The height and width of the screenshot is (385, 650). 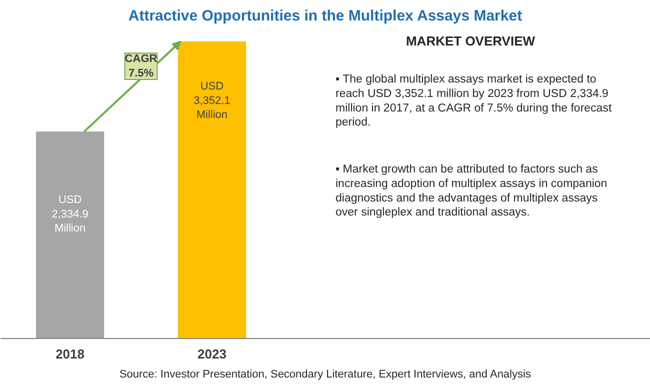 I want to click on x-tick-label: 2018, so click(x=70, y=354).